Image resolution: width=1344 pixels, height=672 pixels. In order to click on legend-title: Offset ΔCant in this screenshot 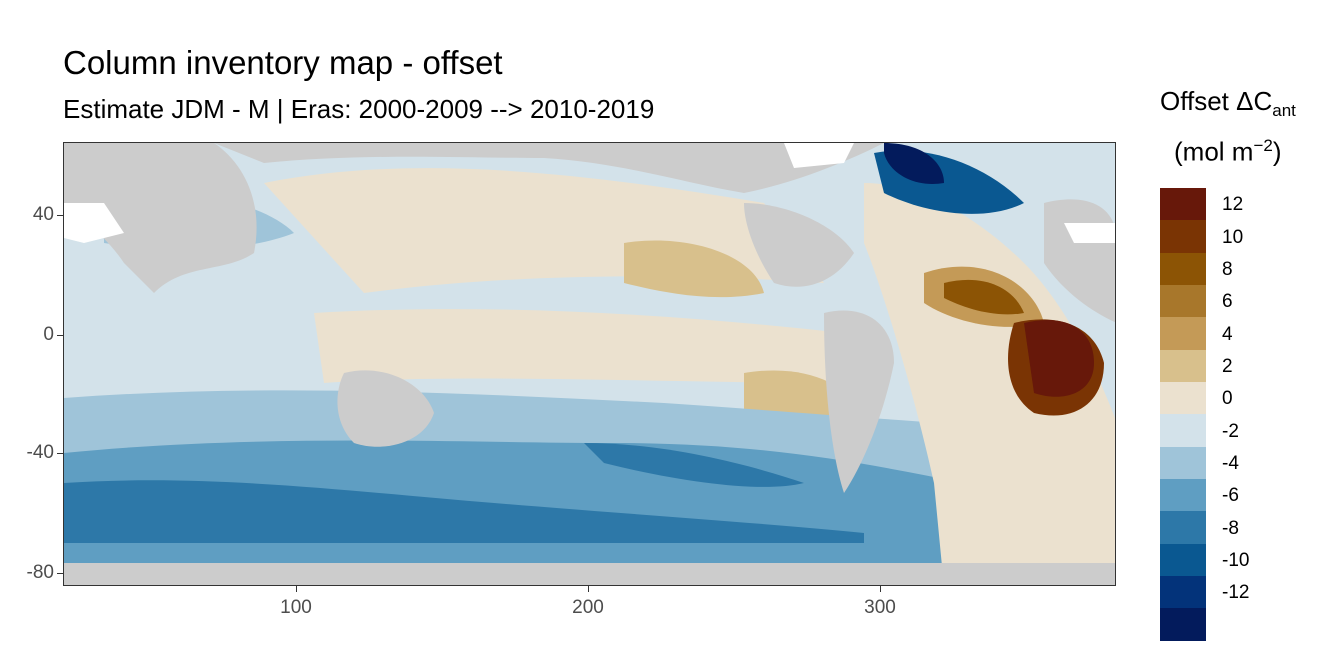, I will do `click(1228, 103)`.